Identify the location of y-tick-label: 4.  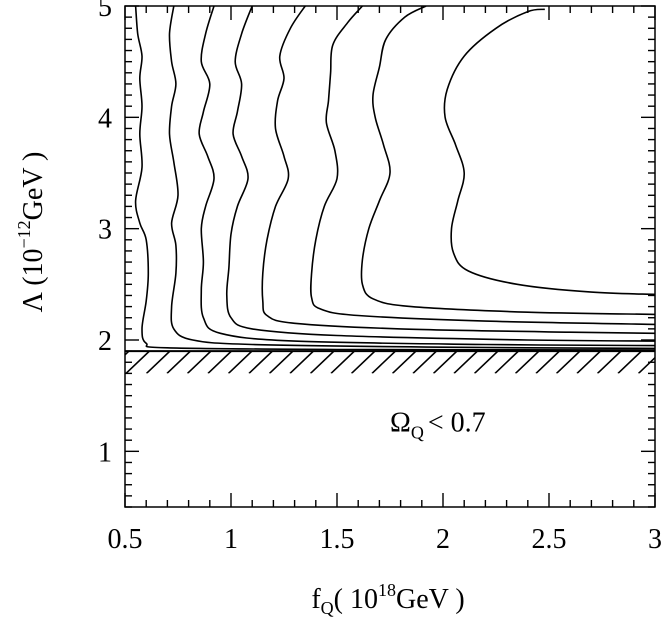
(105, 118).